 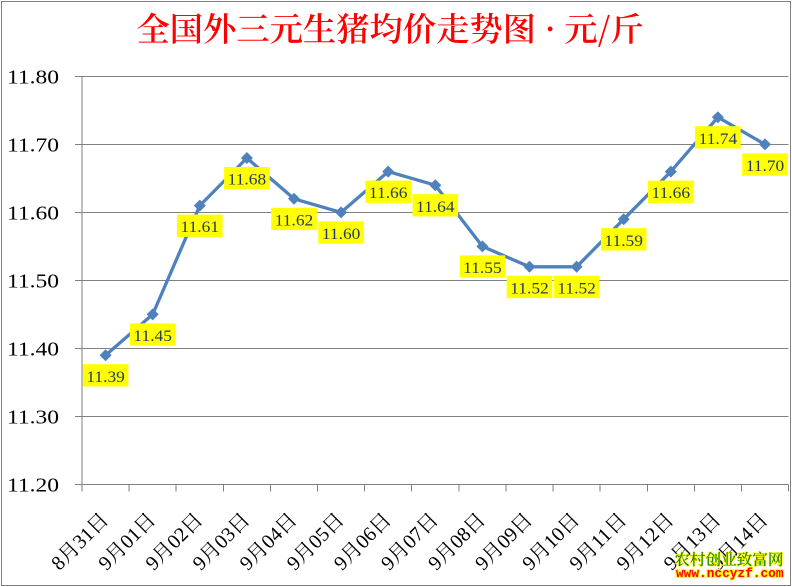 I want to click on svg-text: 11.62, so click(x=294, y=220).